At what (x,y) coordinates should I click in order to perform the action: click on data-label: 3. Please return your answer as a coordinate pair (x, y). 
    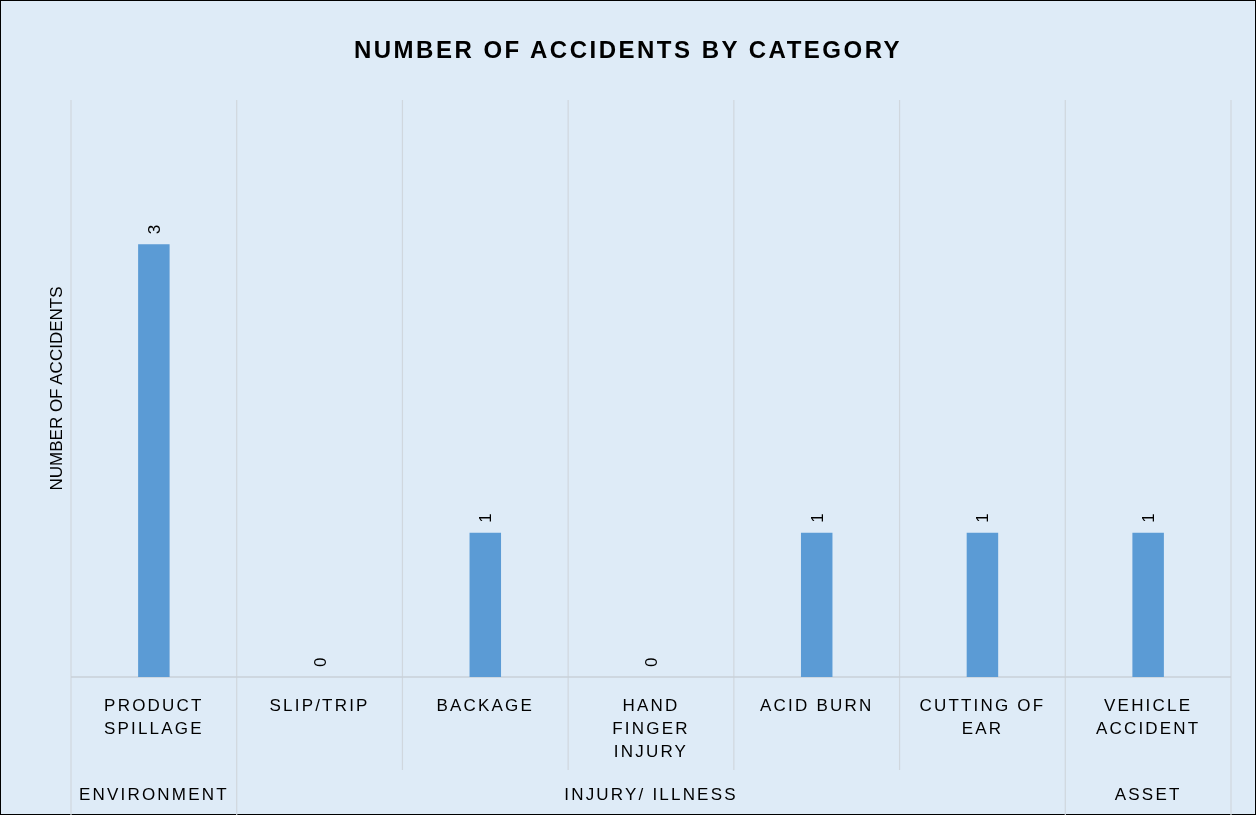
    Looking at the image, I should click on (154, 229).